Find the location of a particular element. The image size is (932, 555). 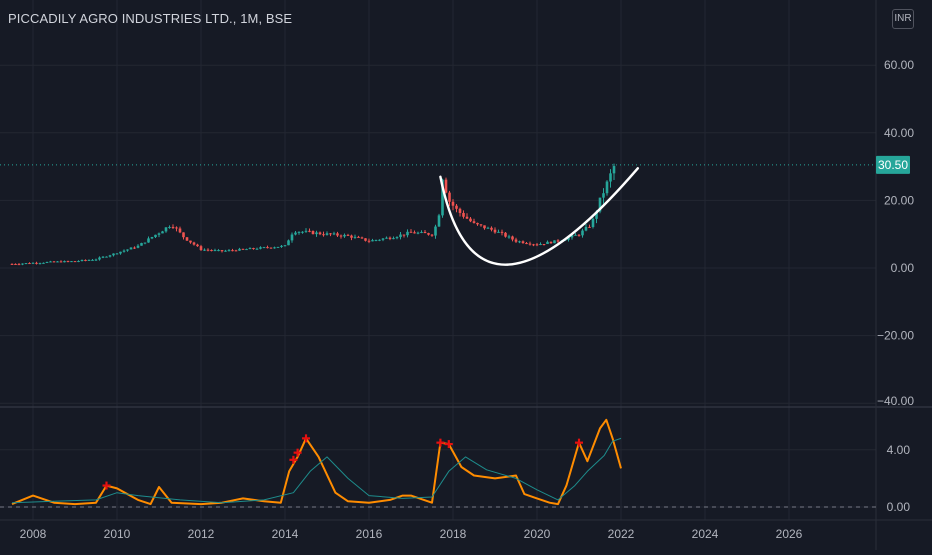

cup-curve-drawing is located at coordinates (539, 216).